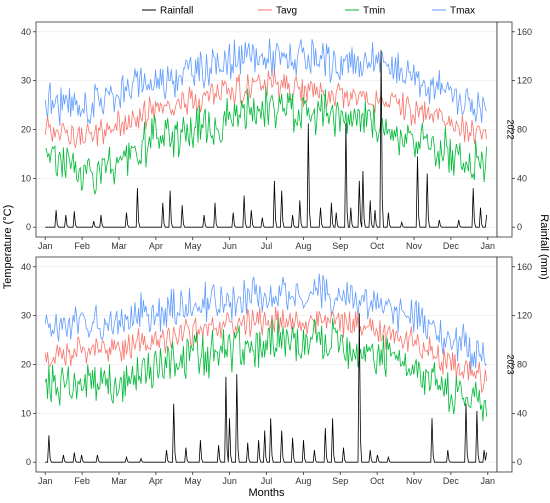 This screenshot has width=550, height=503. Describe the element at coordinates (266, 493) in the screenshot. I see `x-axis-title: Months` at that location.